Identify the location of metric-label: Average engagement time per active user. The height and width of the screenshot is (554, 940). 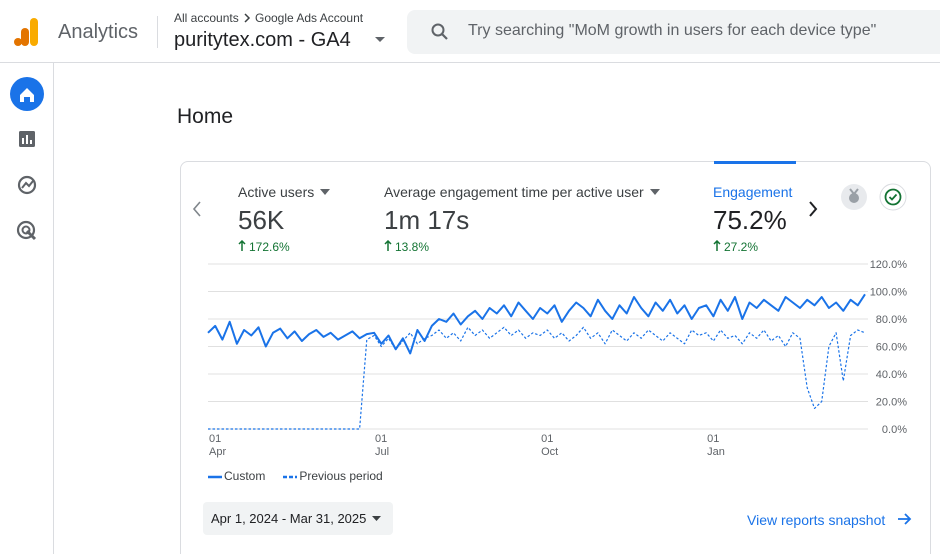
(514, 192).